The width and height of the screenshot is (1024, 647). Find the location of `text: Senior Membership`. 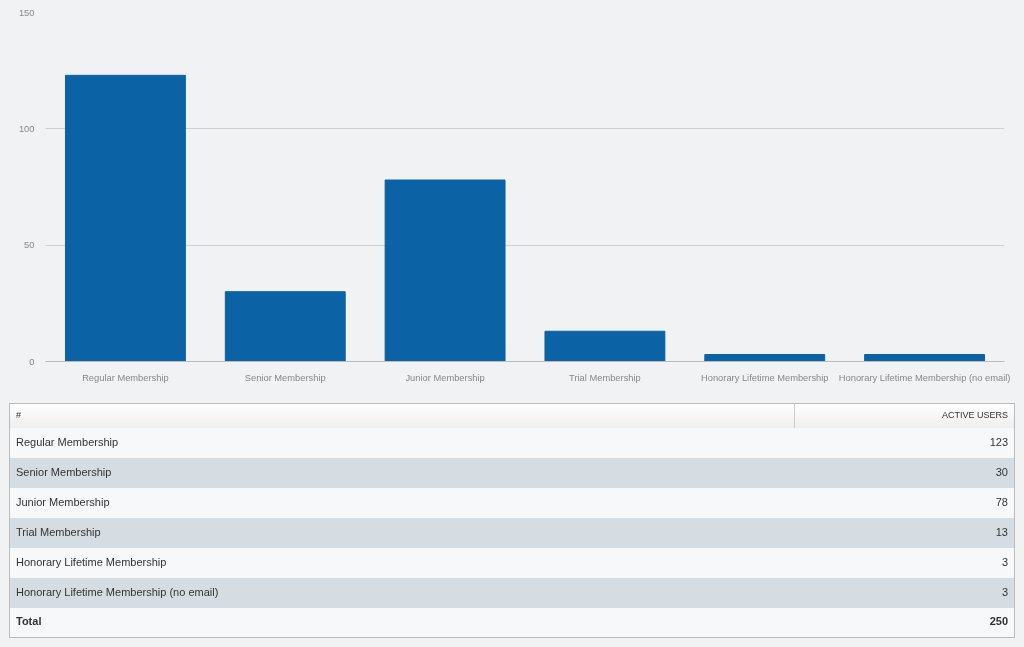

text: Senior Membership is located at coordinates (64, 472).